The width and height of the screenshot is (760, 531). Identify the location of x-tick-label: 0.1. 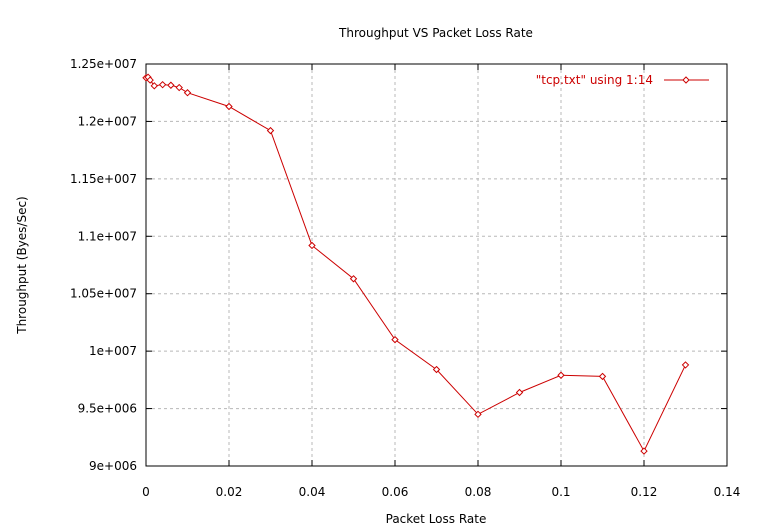
(560, 492).